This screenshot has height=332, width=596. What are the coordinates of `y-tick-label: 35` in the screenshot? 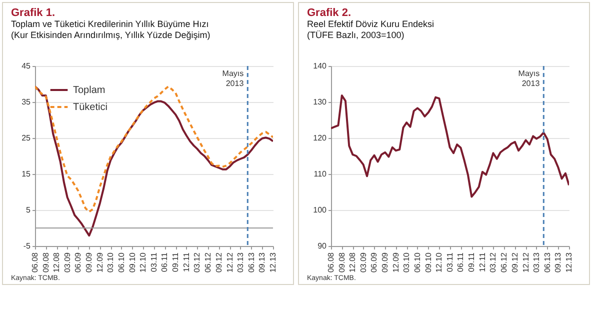 It's located at (27, 102).